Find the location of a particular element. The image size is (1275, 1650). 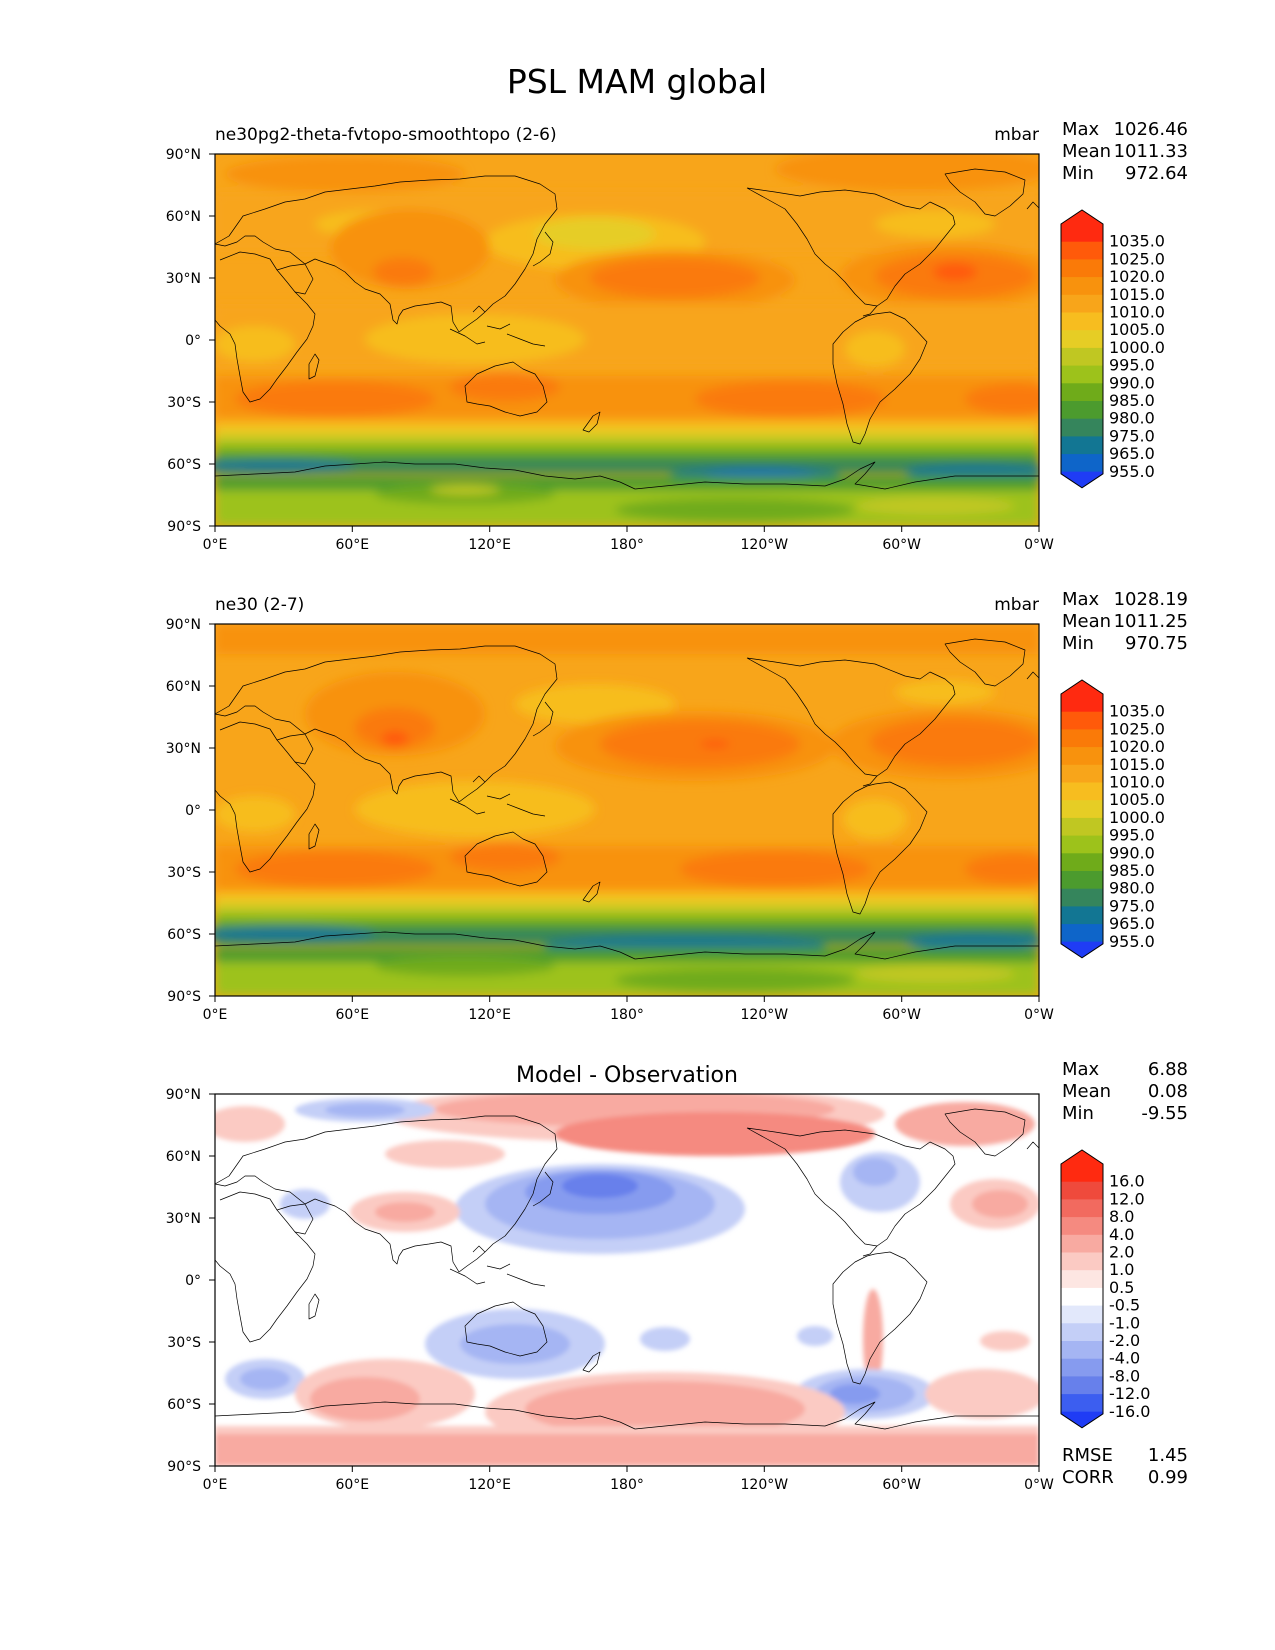

colorbar-tick-label: 2.0 is located at coordinates (1121, 1252).